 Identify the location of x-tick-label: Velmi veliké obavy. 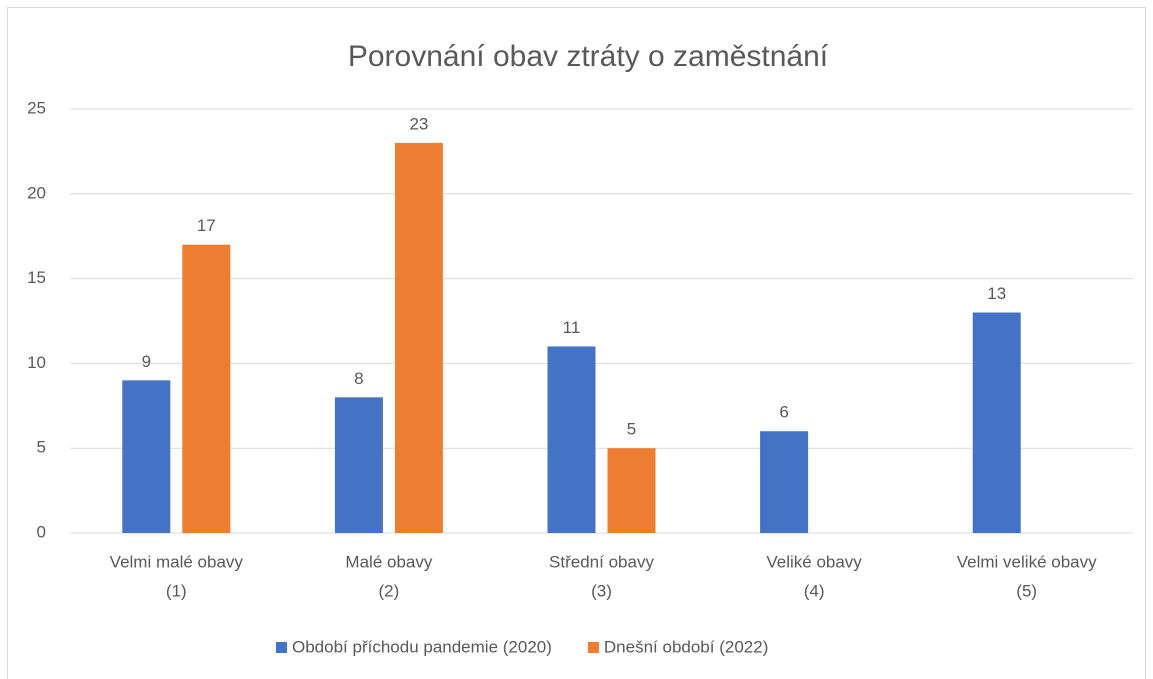
(1027, 561).